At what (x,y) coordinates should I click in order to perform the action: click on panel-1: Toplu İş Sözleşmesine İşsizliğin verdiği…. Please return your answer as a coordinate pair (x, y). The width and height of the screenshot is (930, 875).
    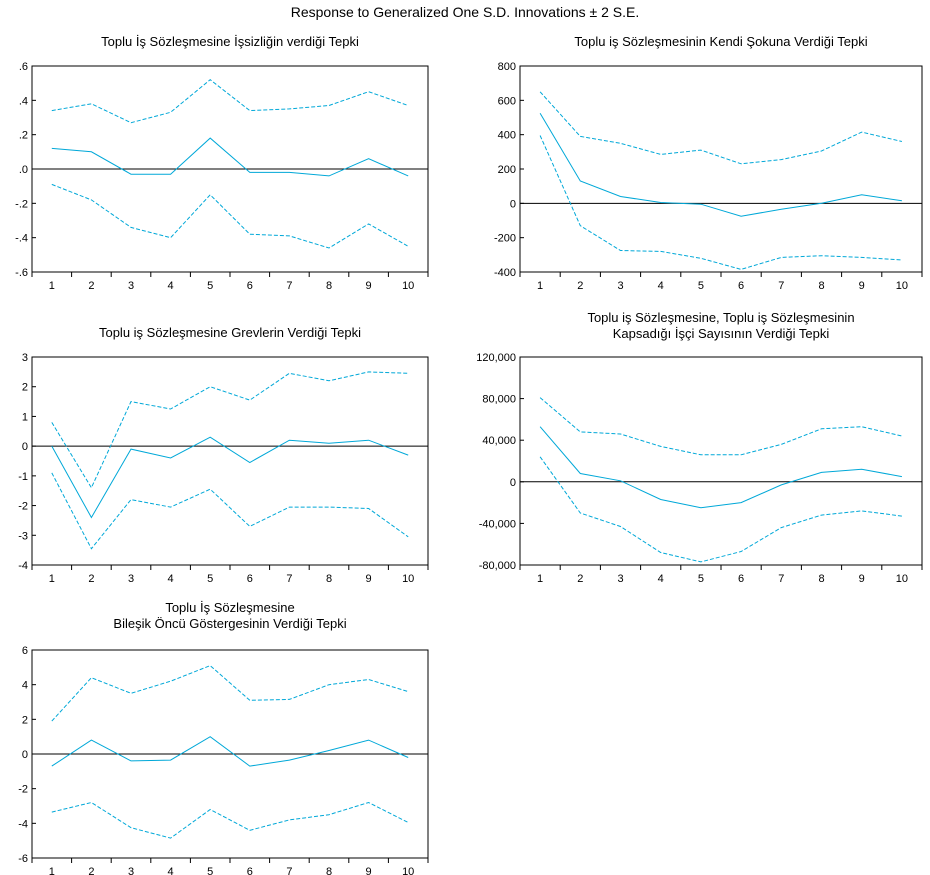
    Looking at the image, I should click on (222, 163).